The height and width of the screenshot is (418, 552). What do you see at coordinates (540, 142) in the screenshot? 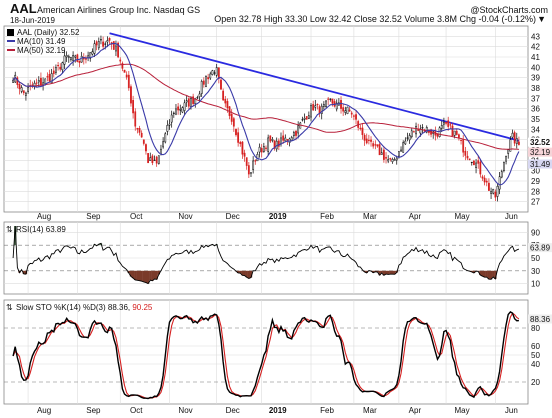
I see `last-value-tag: 32.52` at bounding box center [540, 142].